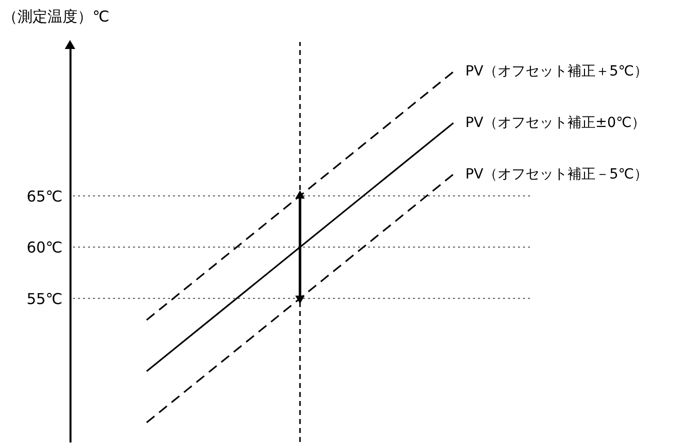 Image resolution: width=678 pixels, height=445 pixels. What do you see at coordinates (44, 247) in the screenshot?
I see `y-tick-label: 60℃` at bounding box center [44, 247].